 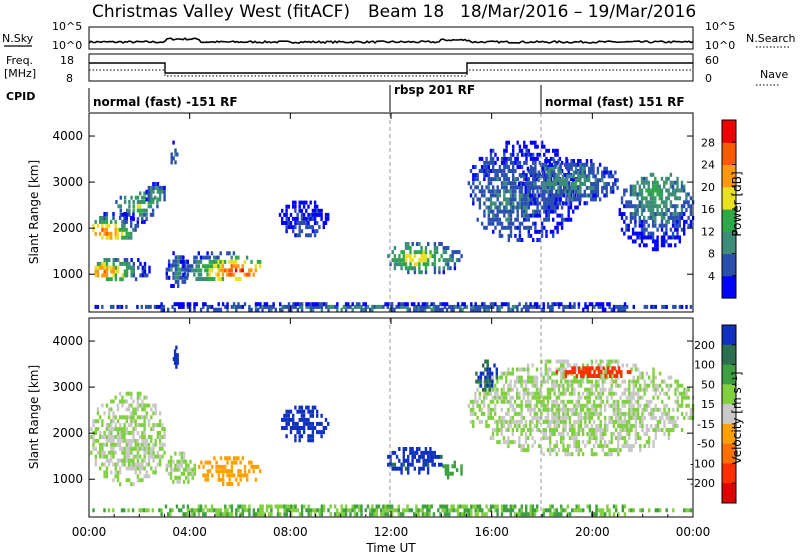 What do you see at coordinates (34, 212) in the screenshot?
I see `power-ylabel: Slant Range [km]` at bounding box center [34, 212].